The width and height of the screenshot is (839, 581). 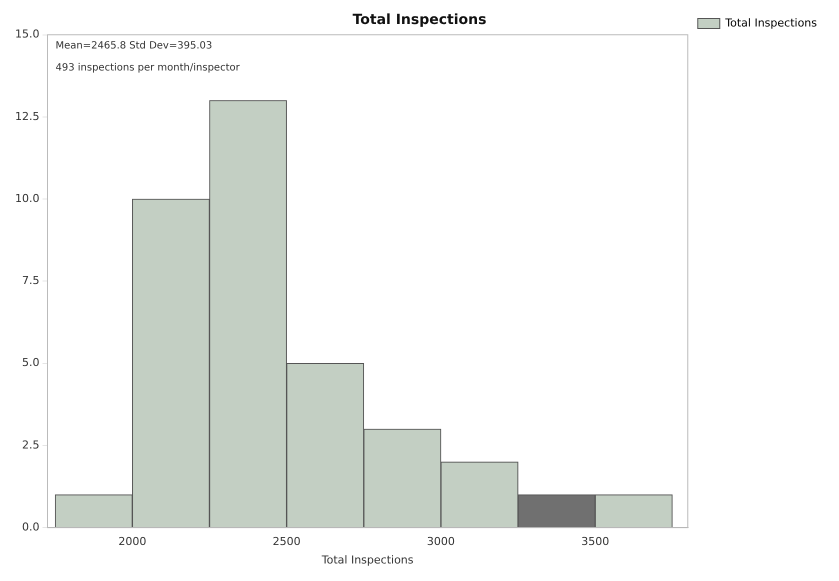 I want to click on x-tick-label: 3500, so click(x=595, y=541).